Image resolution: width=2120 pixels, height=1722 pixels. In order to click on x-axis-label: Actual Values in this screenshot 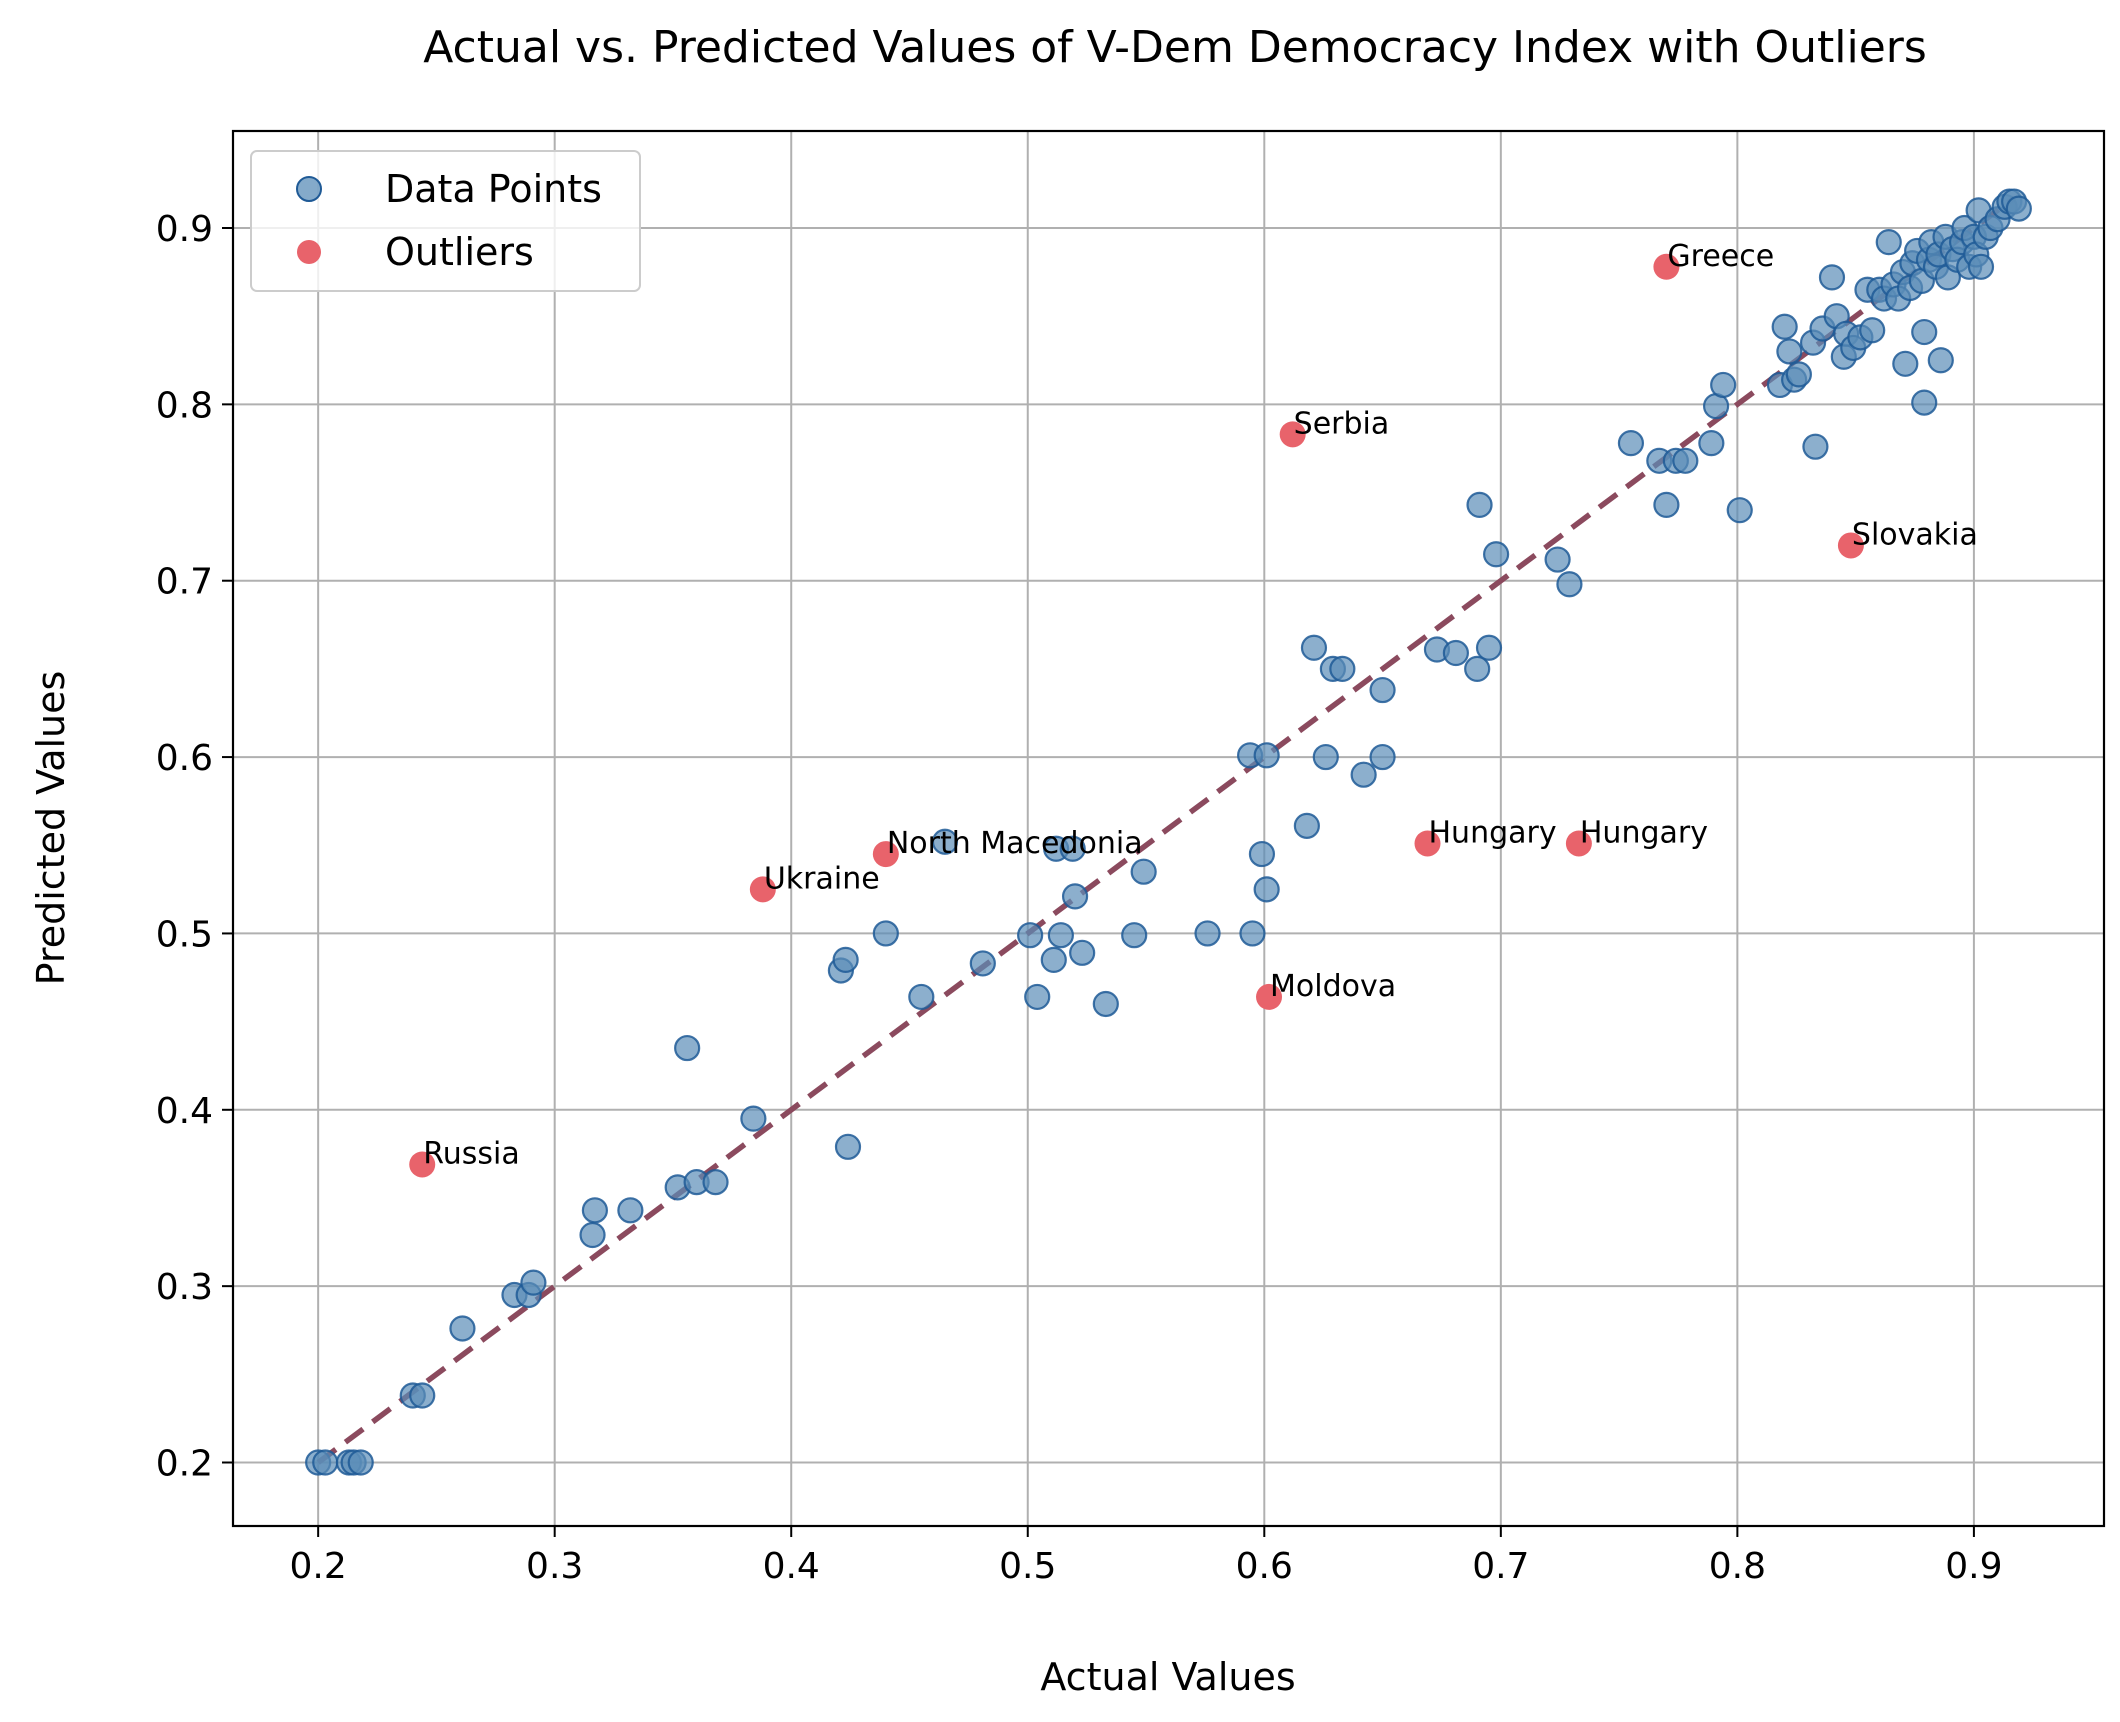, I will do `click(1167, 1677)`.